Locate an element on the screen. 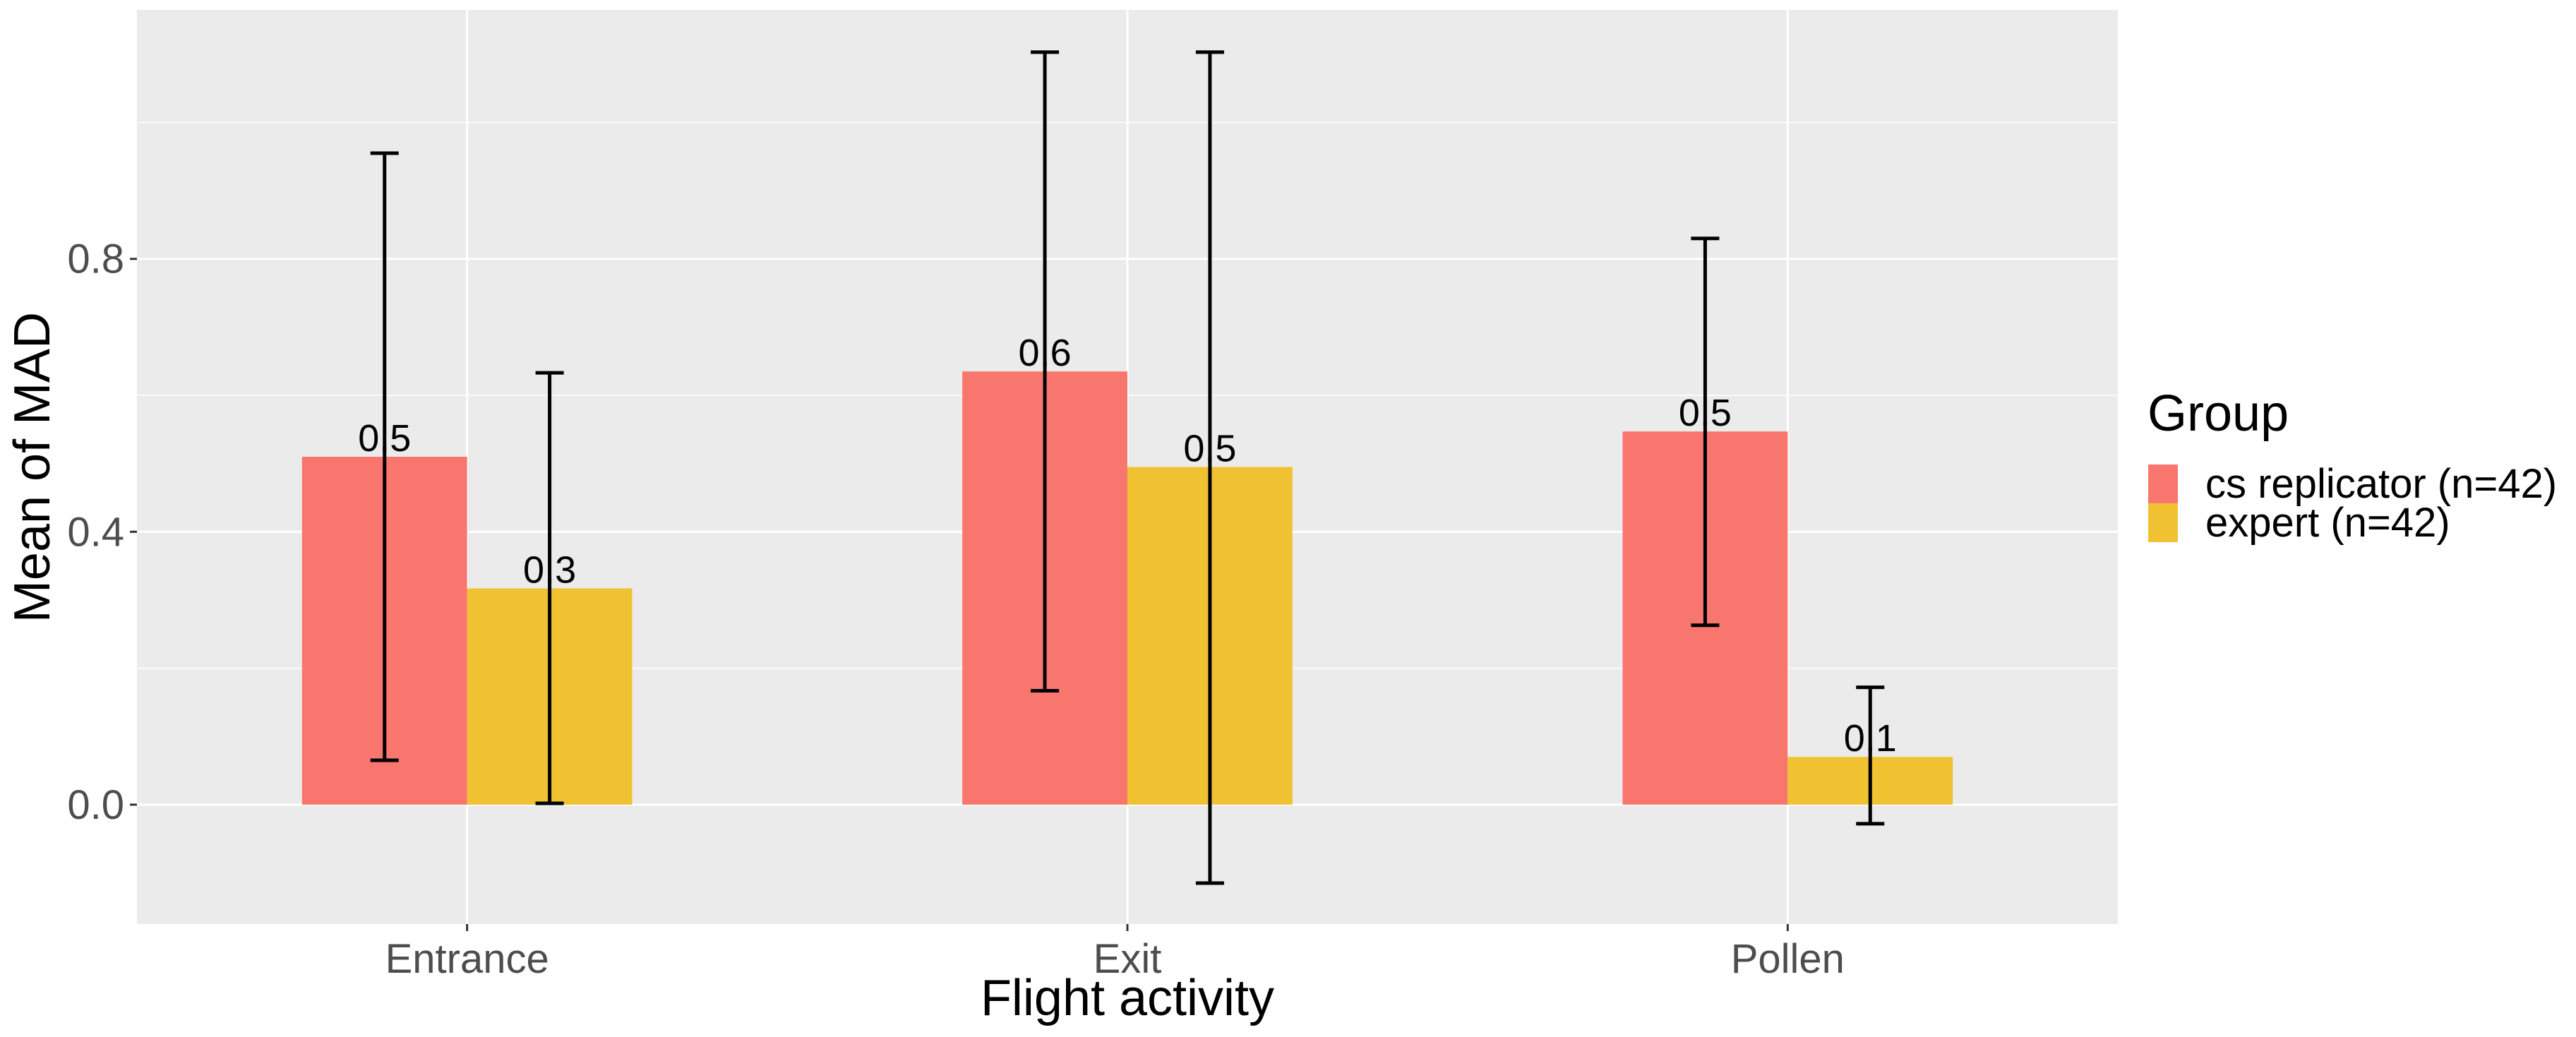 This screenshot has height=1037, width=2576. y-axis-title: Mean of MAD is located at coordinates (32, 467).